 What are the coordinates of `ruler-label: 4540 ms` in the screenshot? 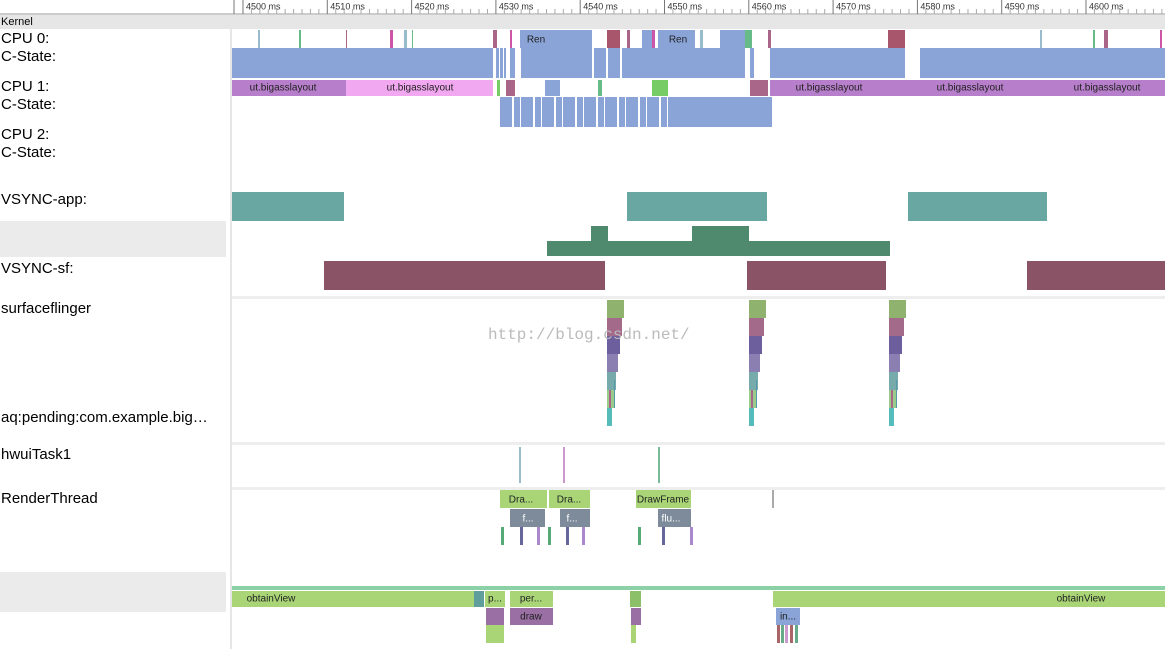 It's located at (600, 6).